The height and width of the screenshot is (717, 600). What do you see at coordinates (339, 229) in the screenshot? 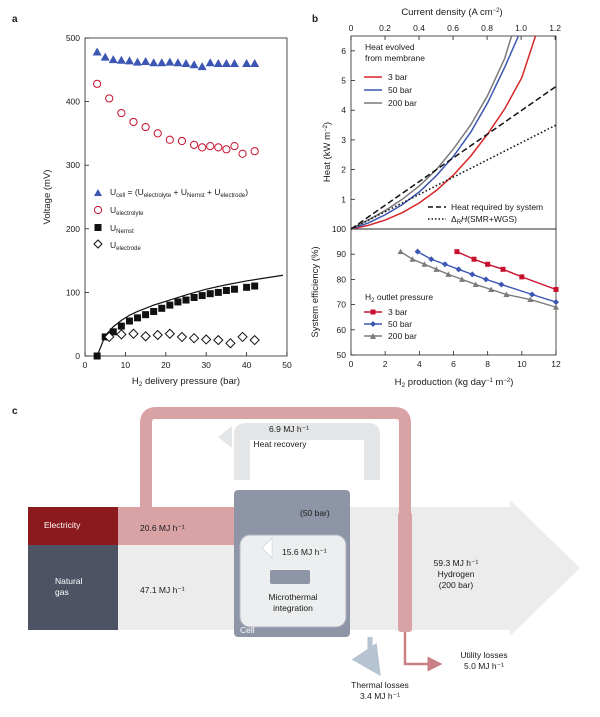
I see `chart-b-eff-tick-label: 100` at bounding box center [339, 229].